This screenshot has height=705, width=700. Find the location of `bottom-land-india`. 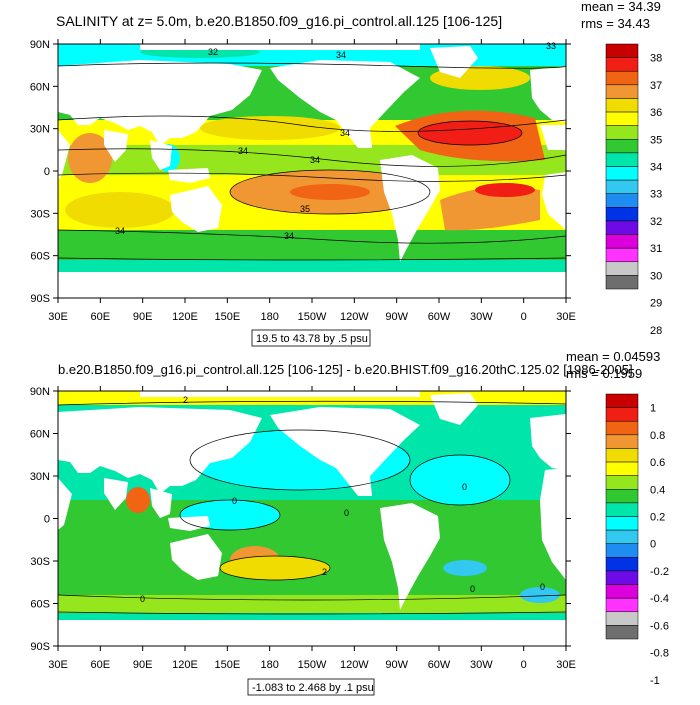

bottom-land-india is located at coordinates (116, 494).